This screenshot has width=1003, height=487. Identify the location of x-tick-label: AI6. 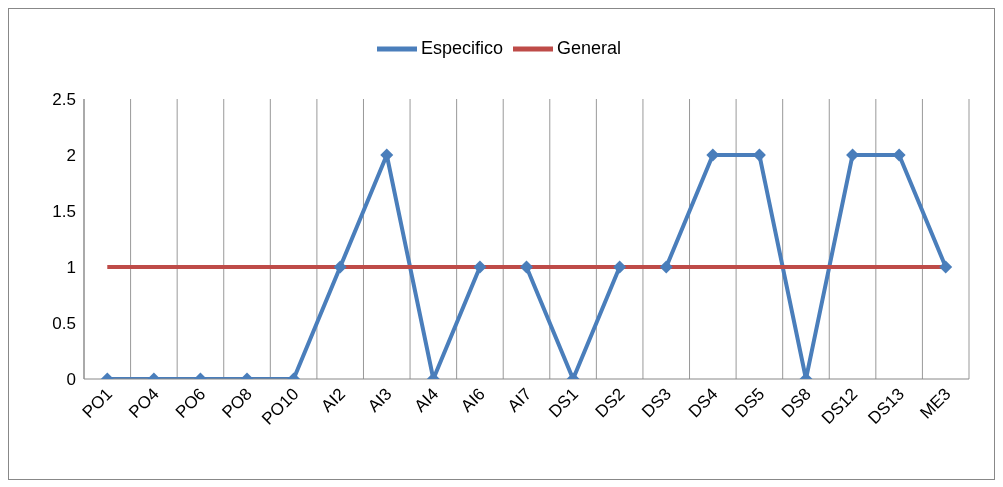
(473, 400).